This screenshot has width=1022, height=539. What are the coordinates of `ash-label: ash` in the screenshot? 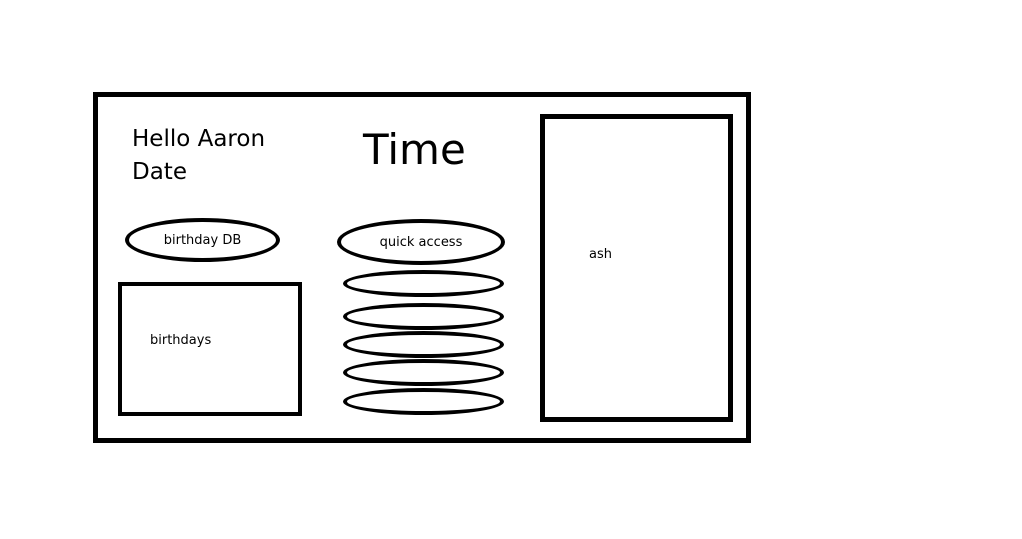 It's located at (600, 254).